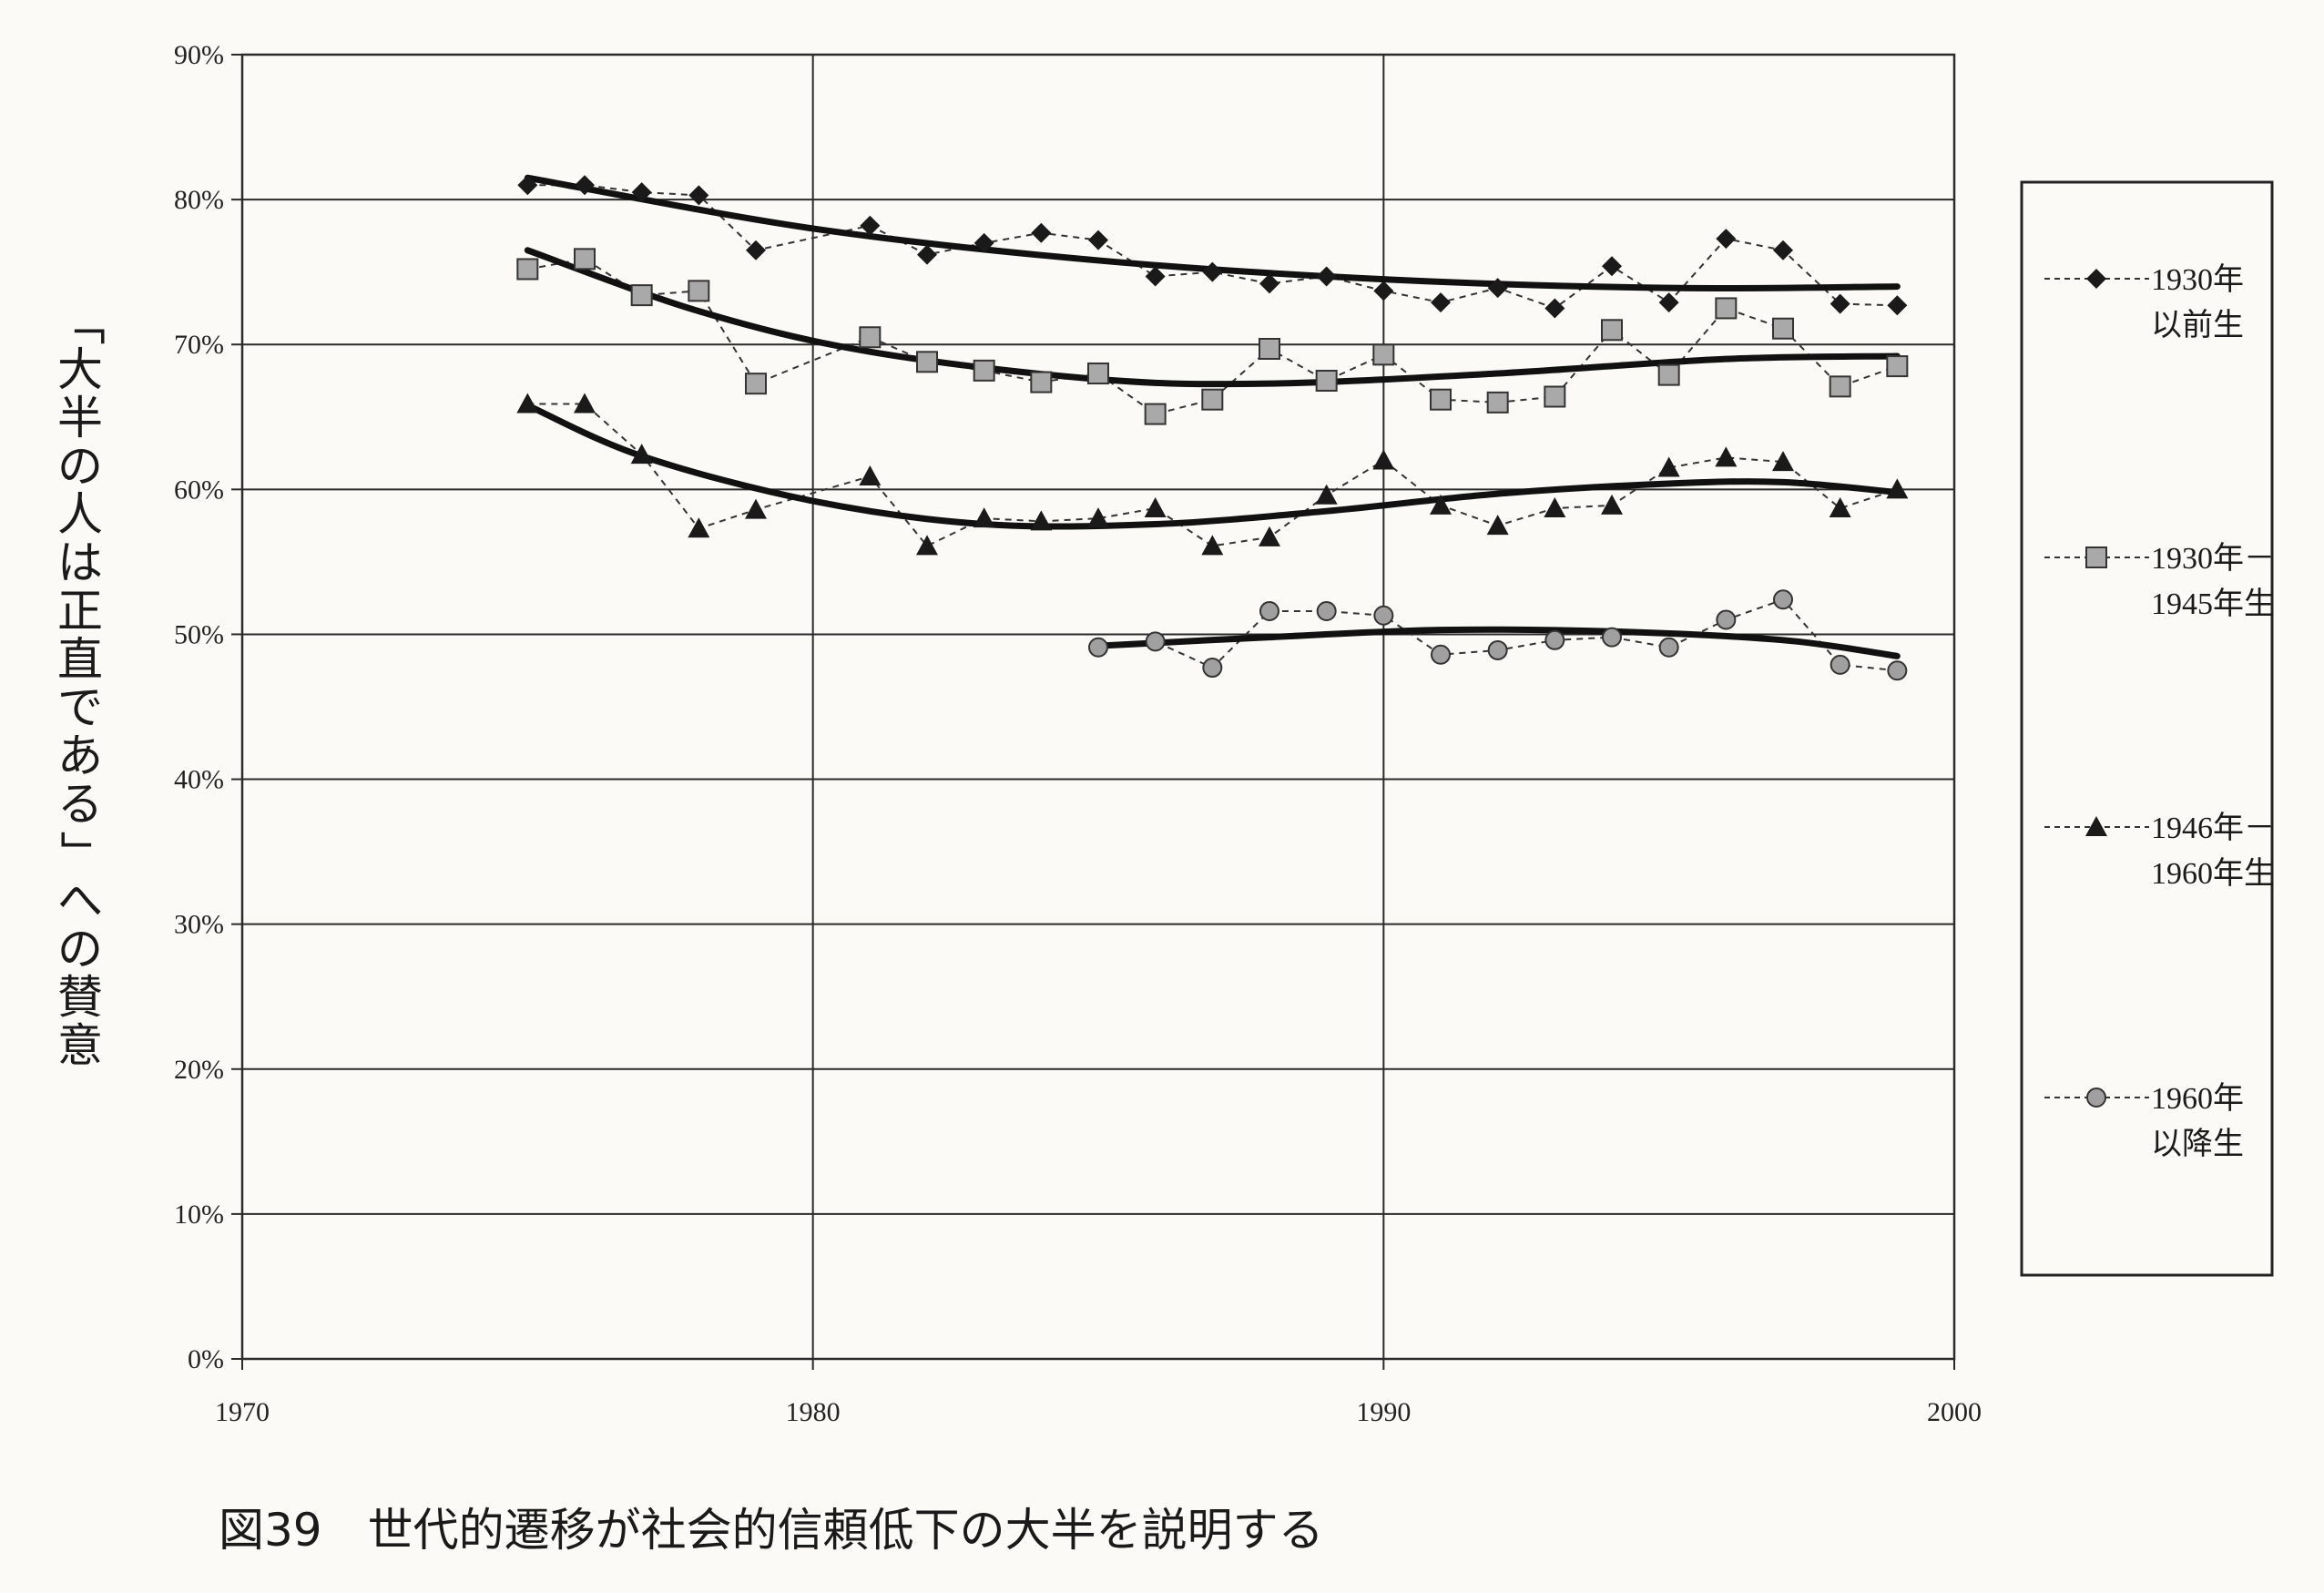 The image size is (2324, 1593). I want to click on legend-label: 1960年, so click(2197, 1098).